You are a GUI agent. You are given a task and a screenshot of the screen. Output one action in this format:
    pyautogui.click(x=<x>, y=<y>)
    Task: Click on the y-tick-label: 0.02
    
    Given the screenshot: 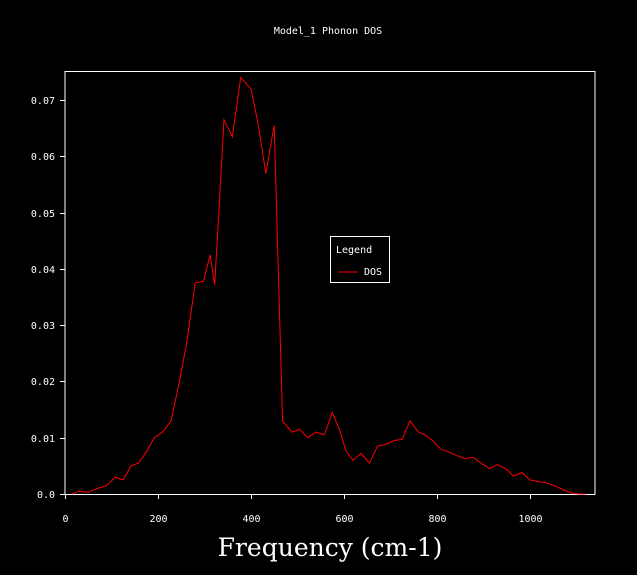 What is the action you would take?
    pyautogui.click(x=43, y=382)
    